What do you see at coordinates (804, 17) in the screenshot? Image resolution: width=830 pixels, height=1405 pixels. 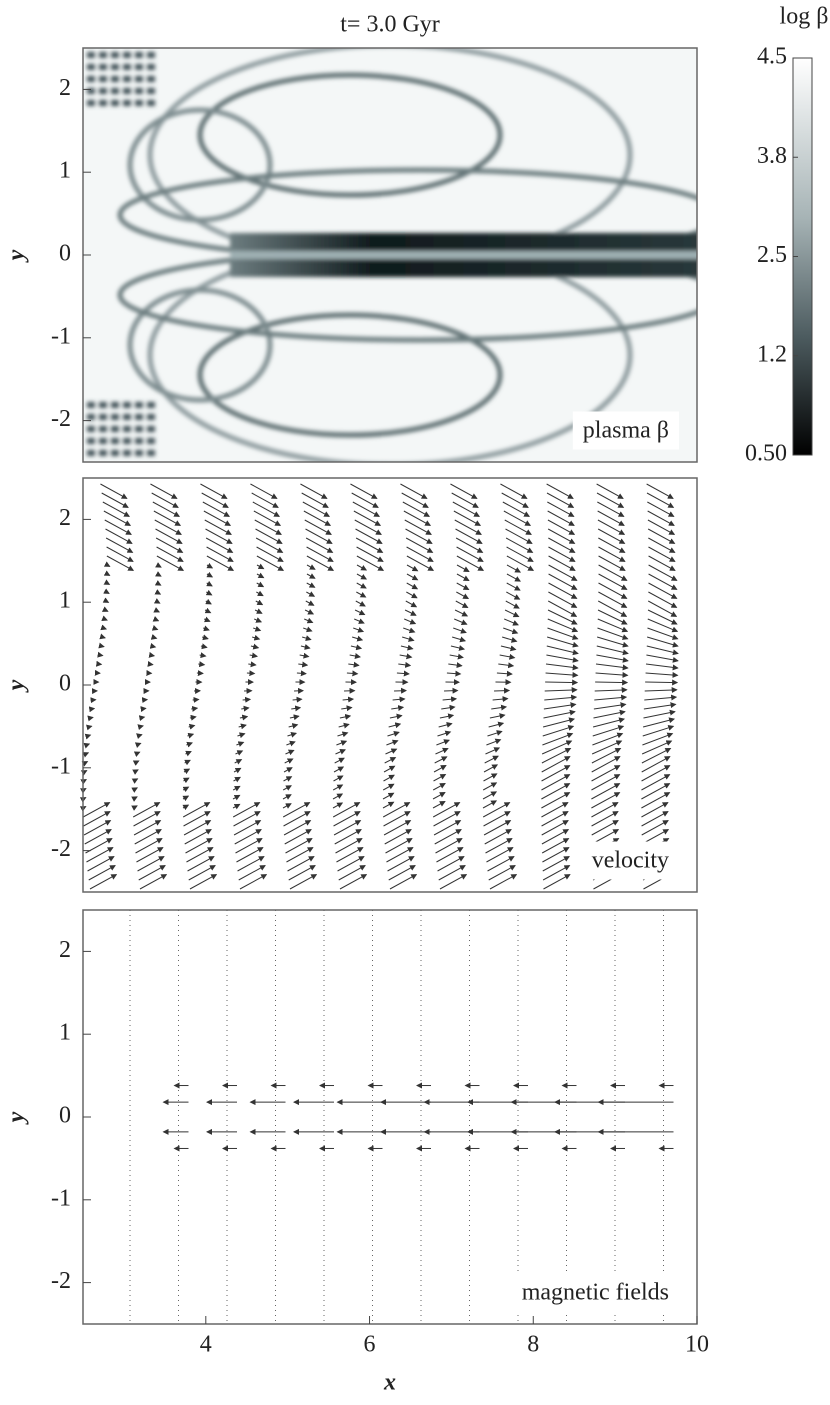 I see `colorbar-label: log β` at bounding box center [804, 17].